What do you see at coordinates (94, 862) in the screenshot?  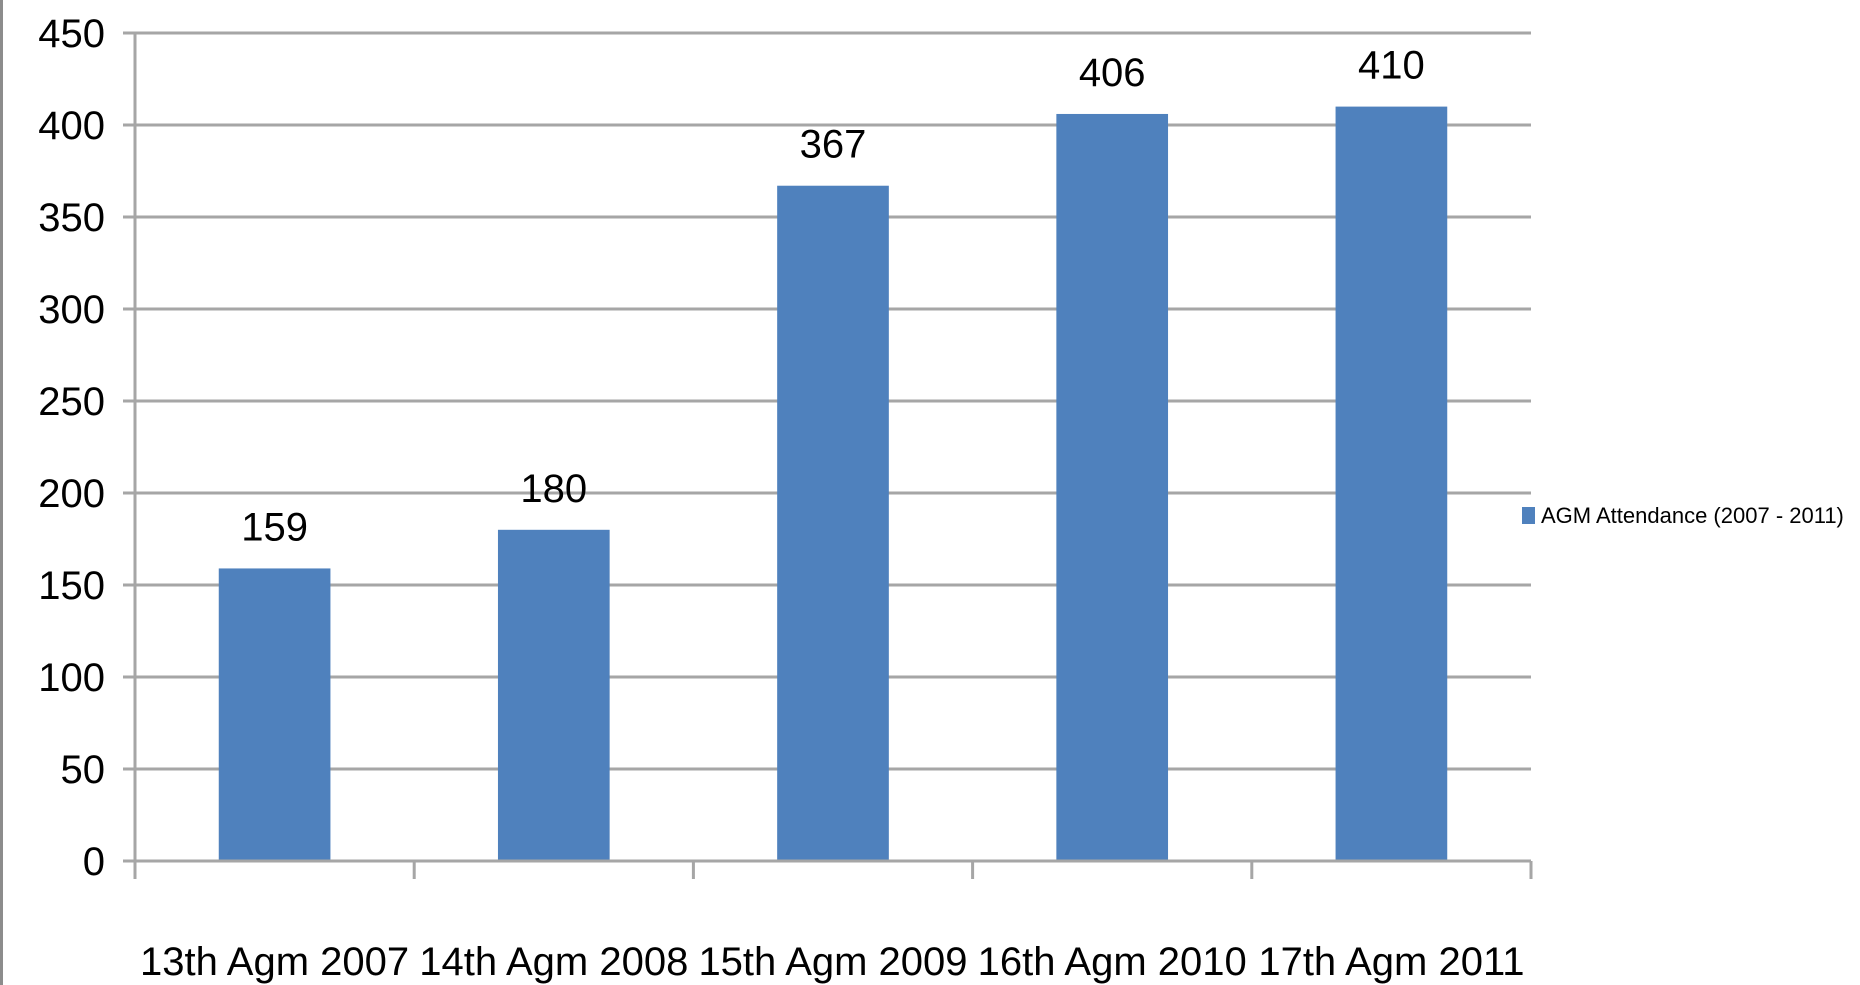 I see `y-tick-label: 0` at bounding box center [94, 862].